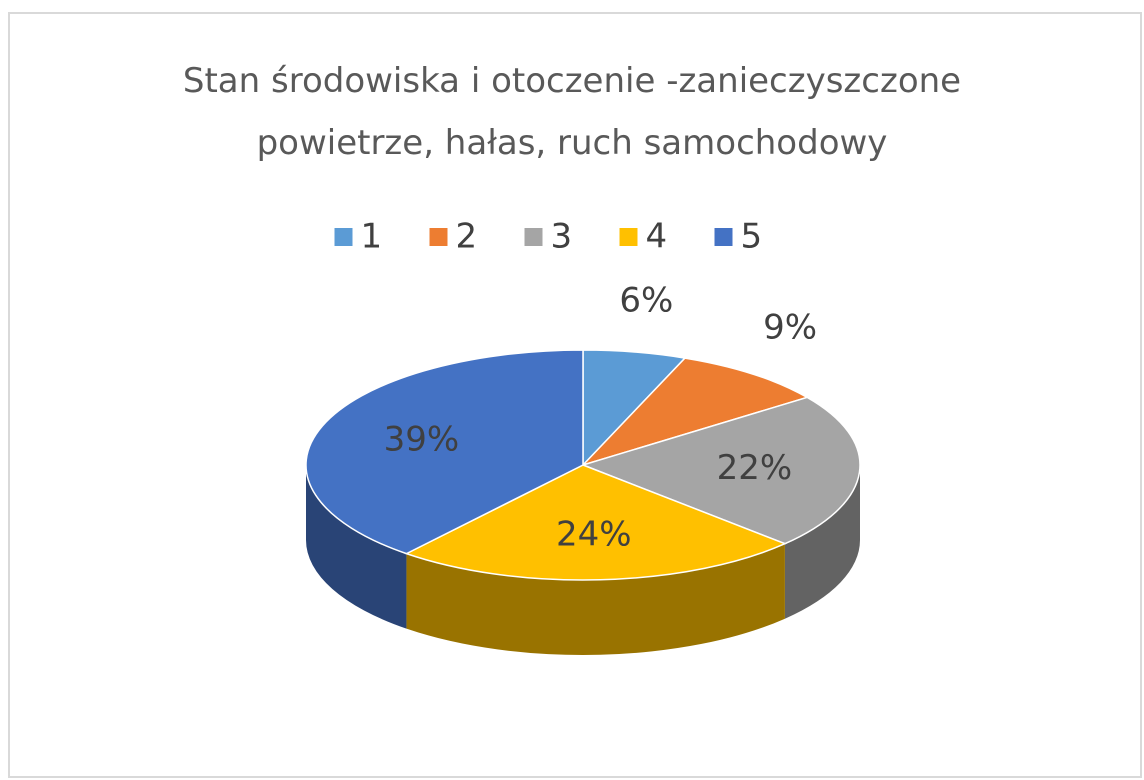 This screenshot has width=1144, height=780. I want to click on legend-label: 5, so click(752, 237).